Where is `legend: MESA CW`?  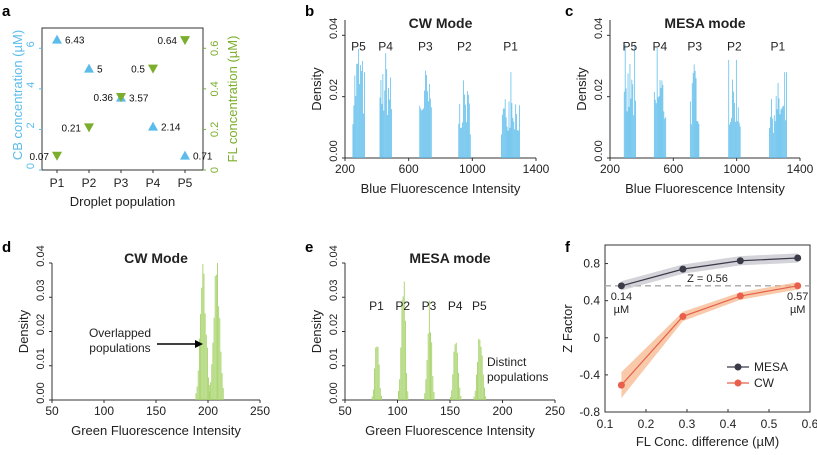
legend: MESA CW is located at coordinates (757, 375).